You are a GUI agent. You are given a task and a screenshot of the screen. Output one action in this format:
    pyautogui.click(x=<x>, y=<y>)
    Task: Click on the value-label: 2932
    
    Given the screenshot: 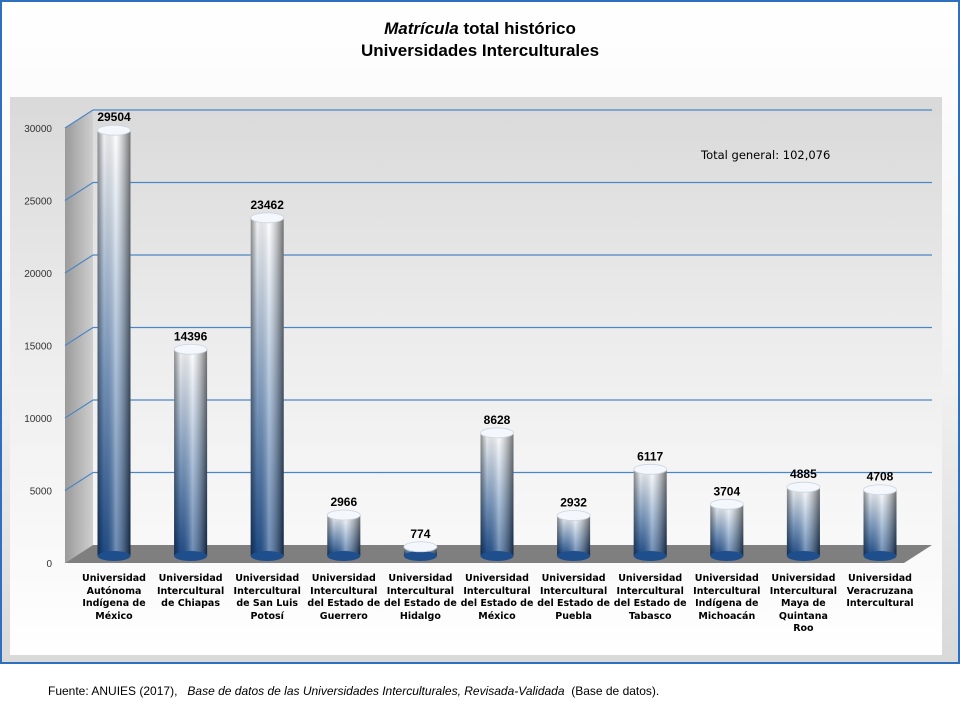 What is the action you would take?
    pyautogui.click(x=573, y=502)
    